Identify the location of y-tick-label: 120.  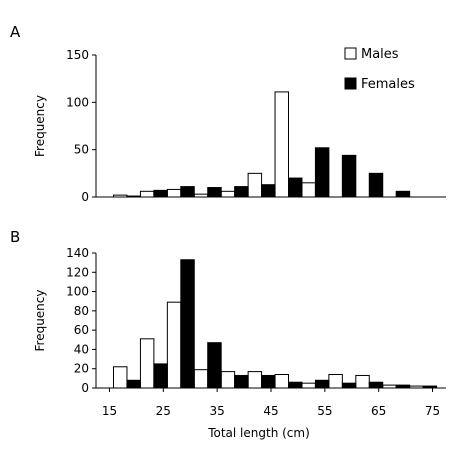
(77, 272).